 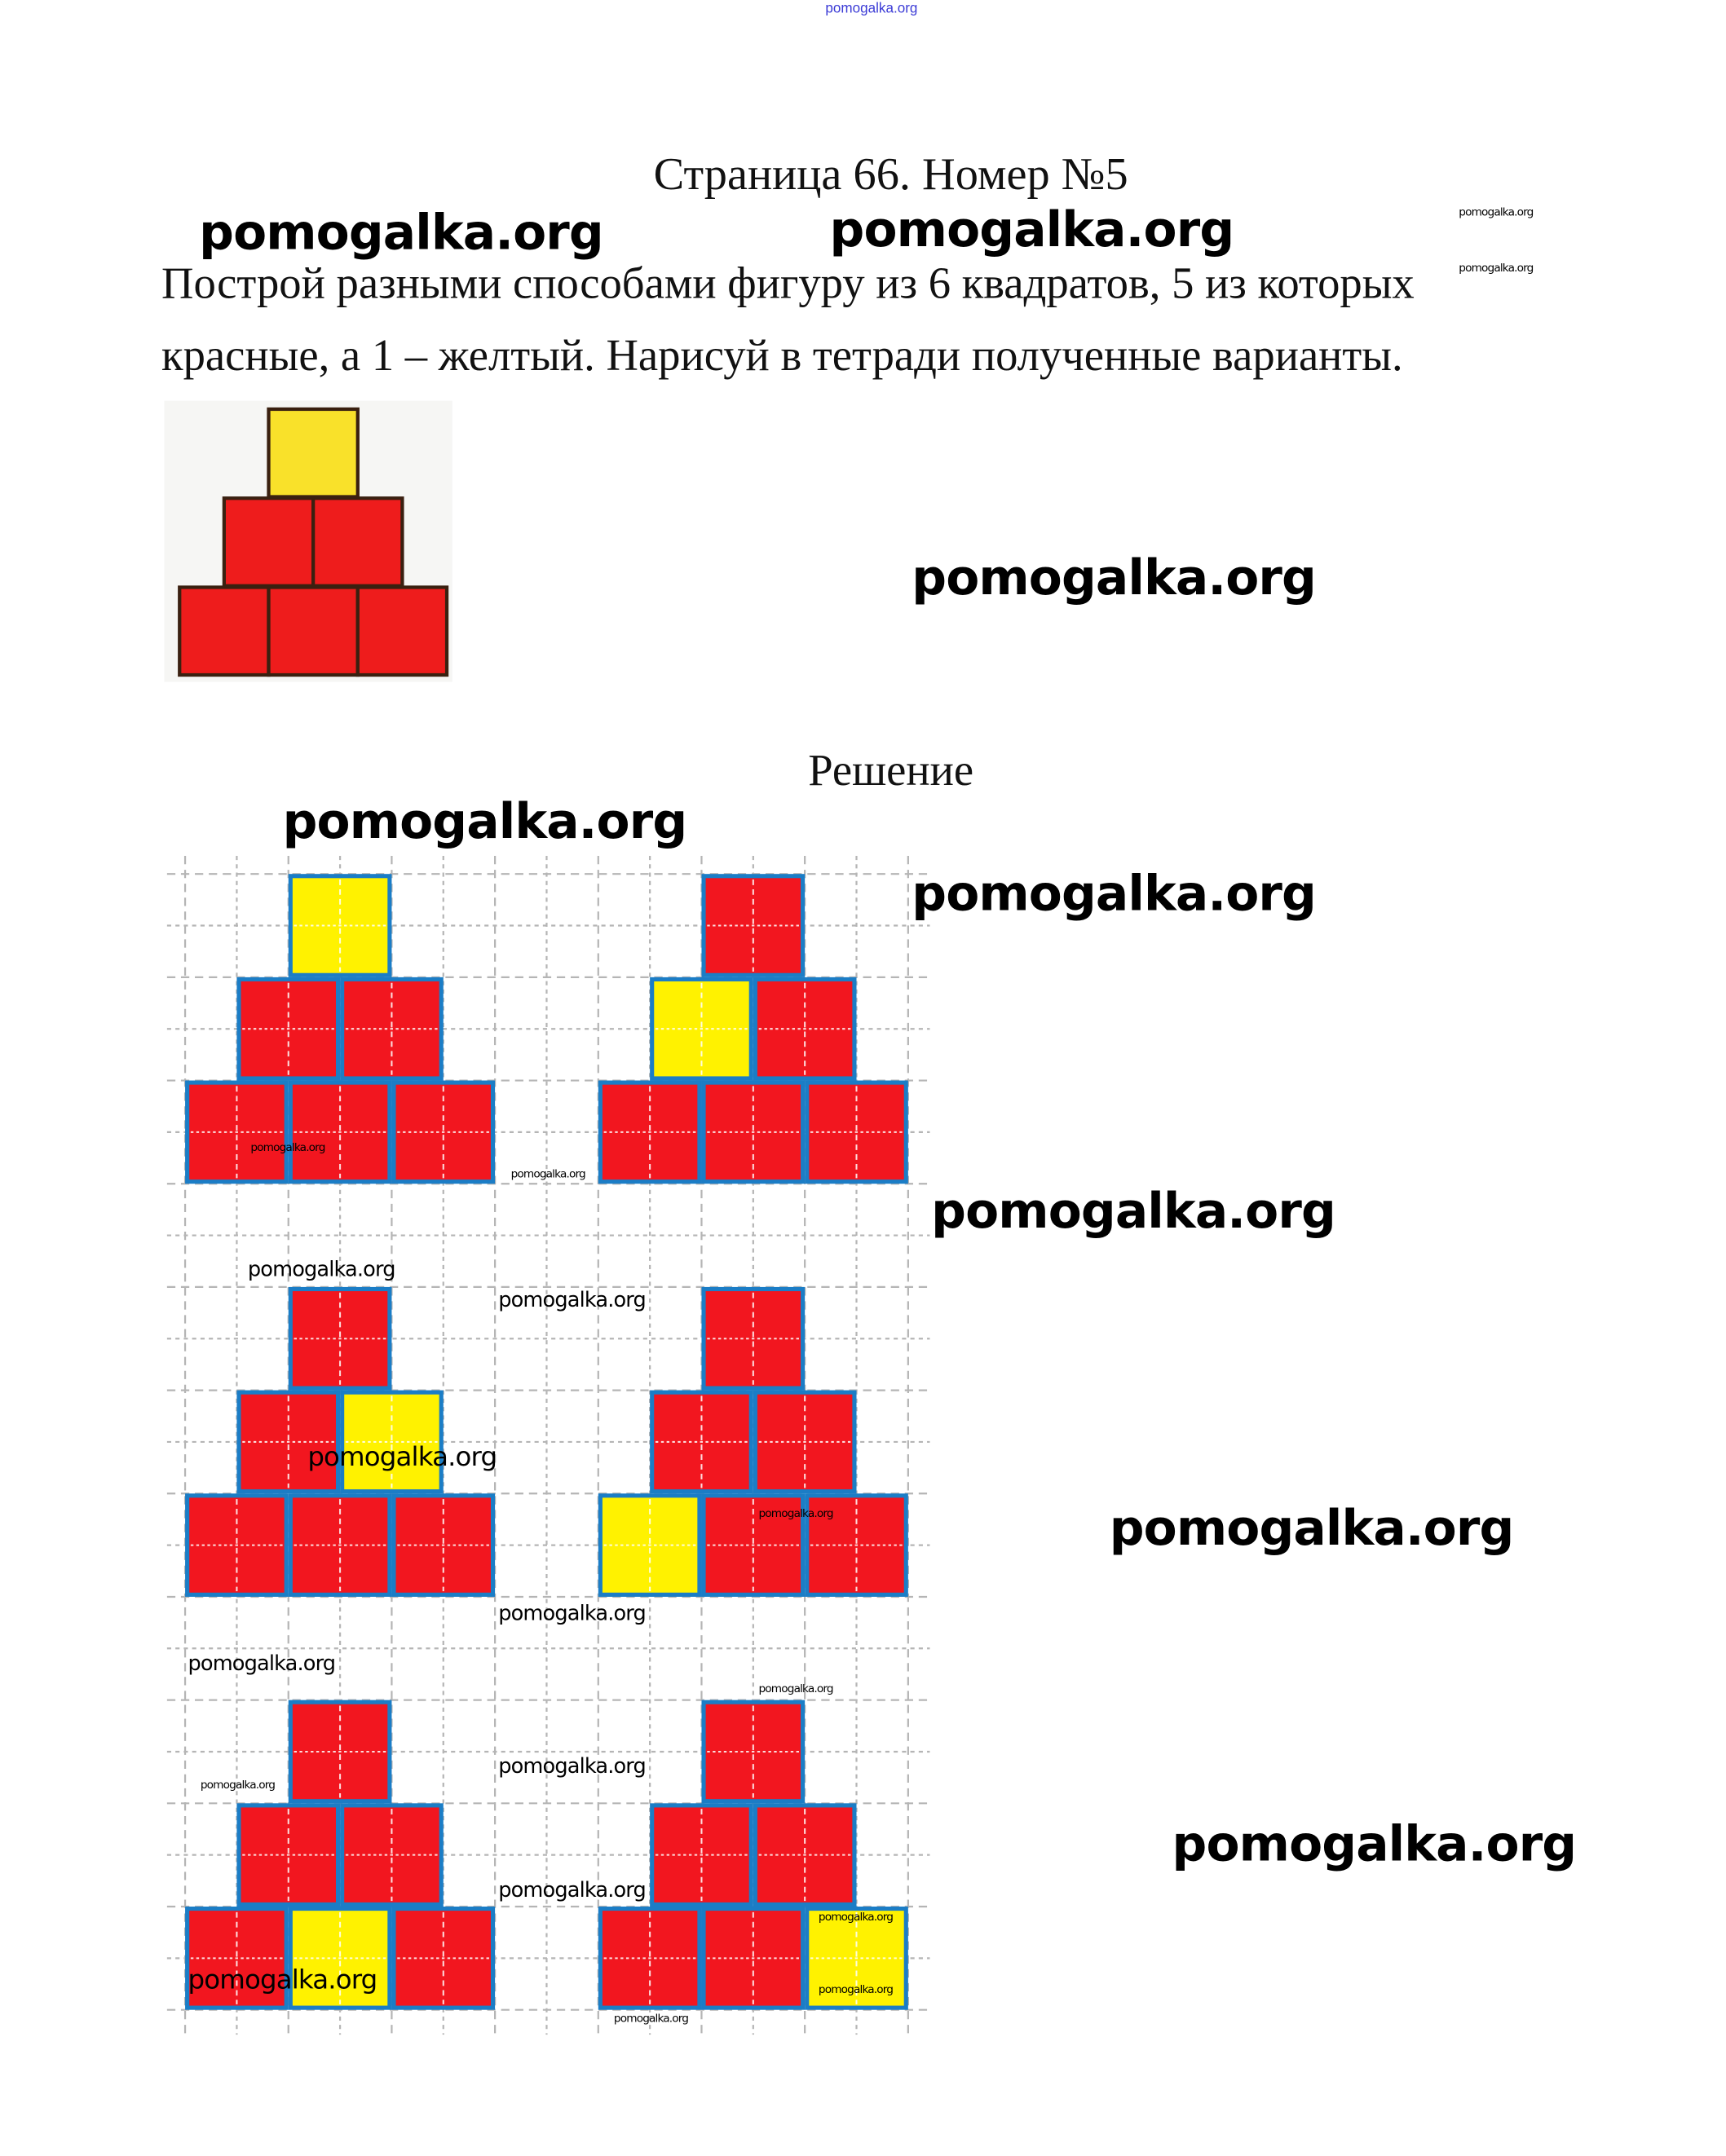 What do you see at coordinates (890, 175) in the screenshot?
I see `page-title: Страница 66. Номер №5` at bounding box center [890, 175].